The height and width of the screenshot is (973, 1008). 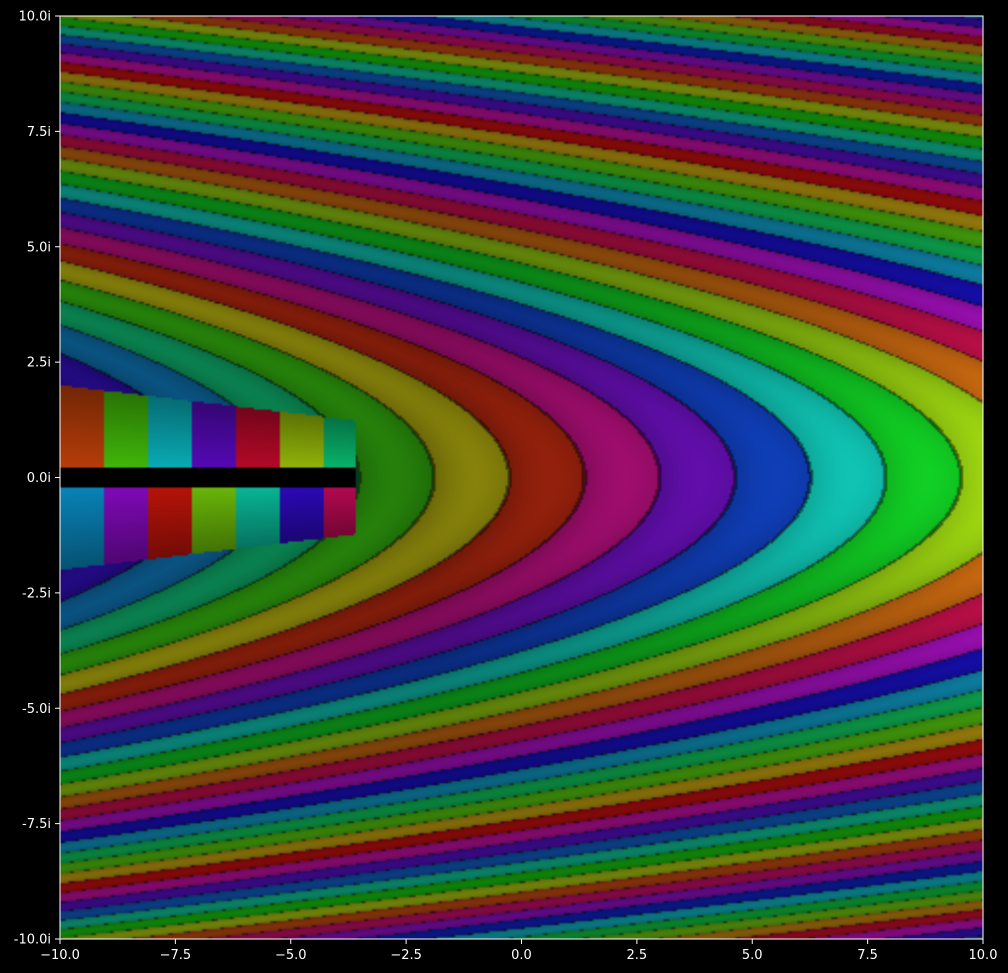 What do you see at coordinates (867, 955) in the screenshot?
I see `x-tick-label: 7.5` at bounding box center [867, 955].